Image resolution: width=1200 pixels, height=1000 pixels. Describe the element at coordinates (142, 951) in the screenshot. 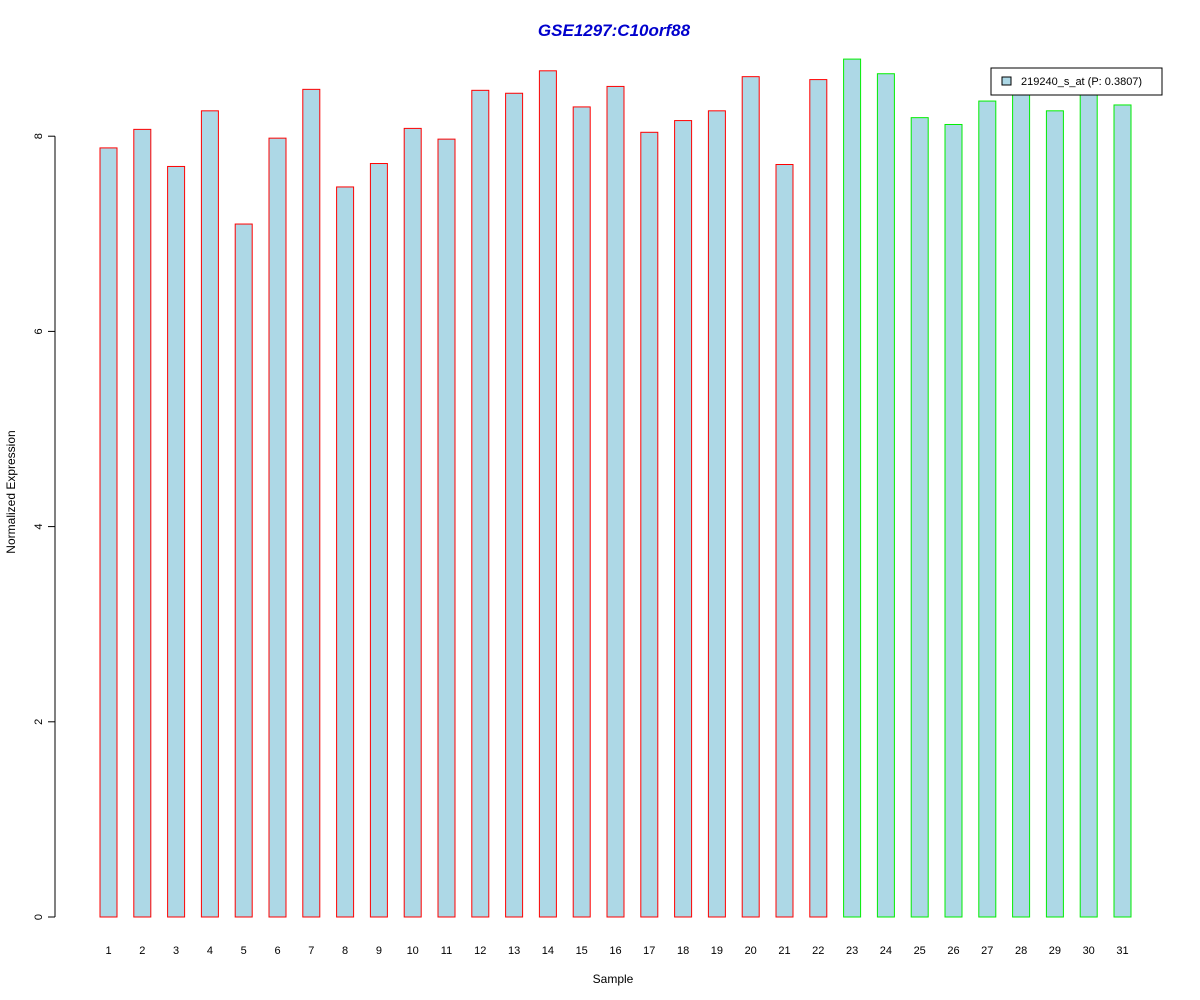

I see `x-tick-label: 2` at that location.